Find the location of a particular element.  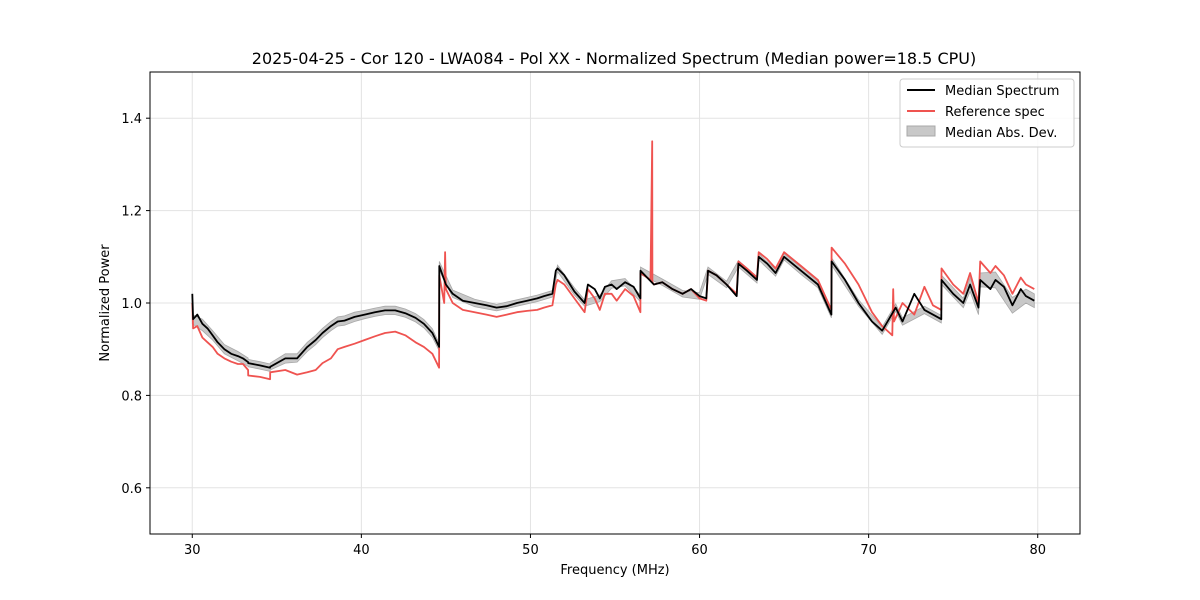

median-series-layer is located at coordinates (613, 312).